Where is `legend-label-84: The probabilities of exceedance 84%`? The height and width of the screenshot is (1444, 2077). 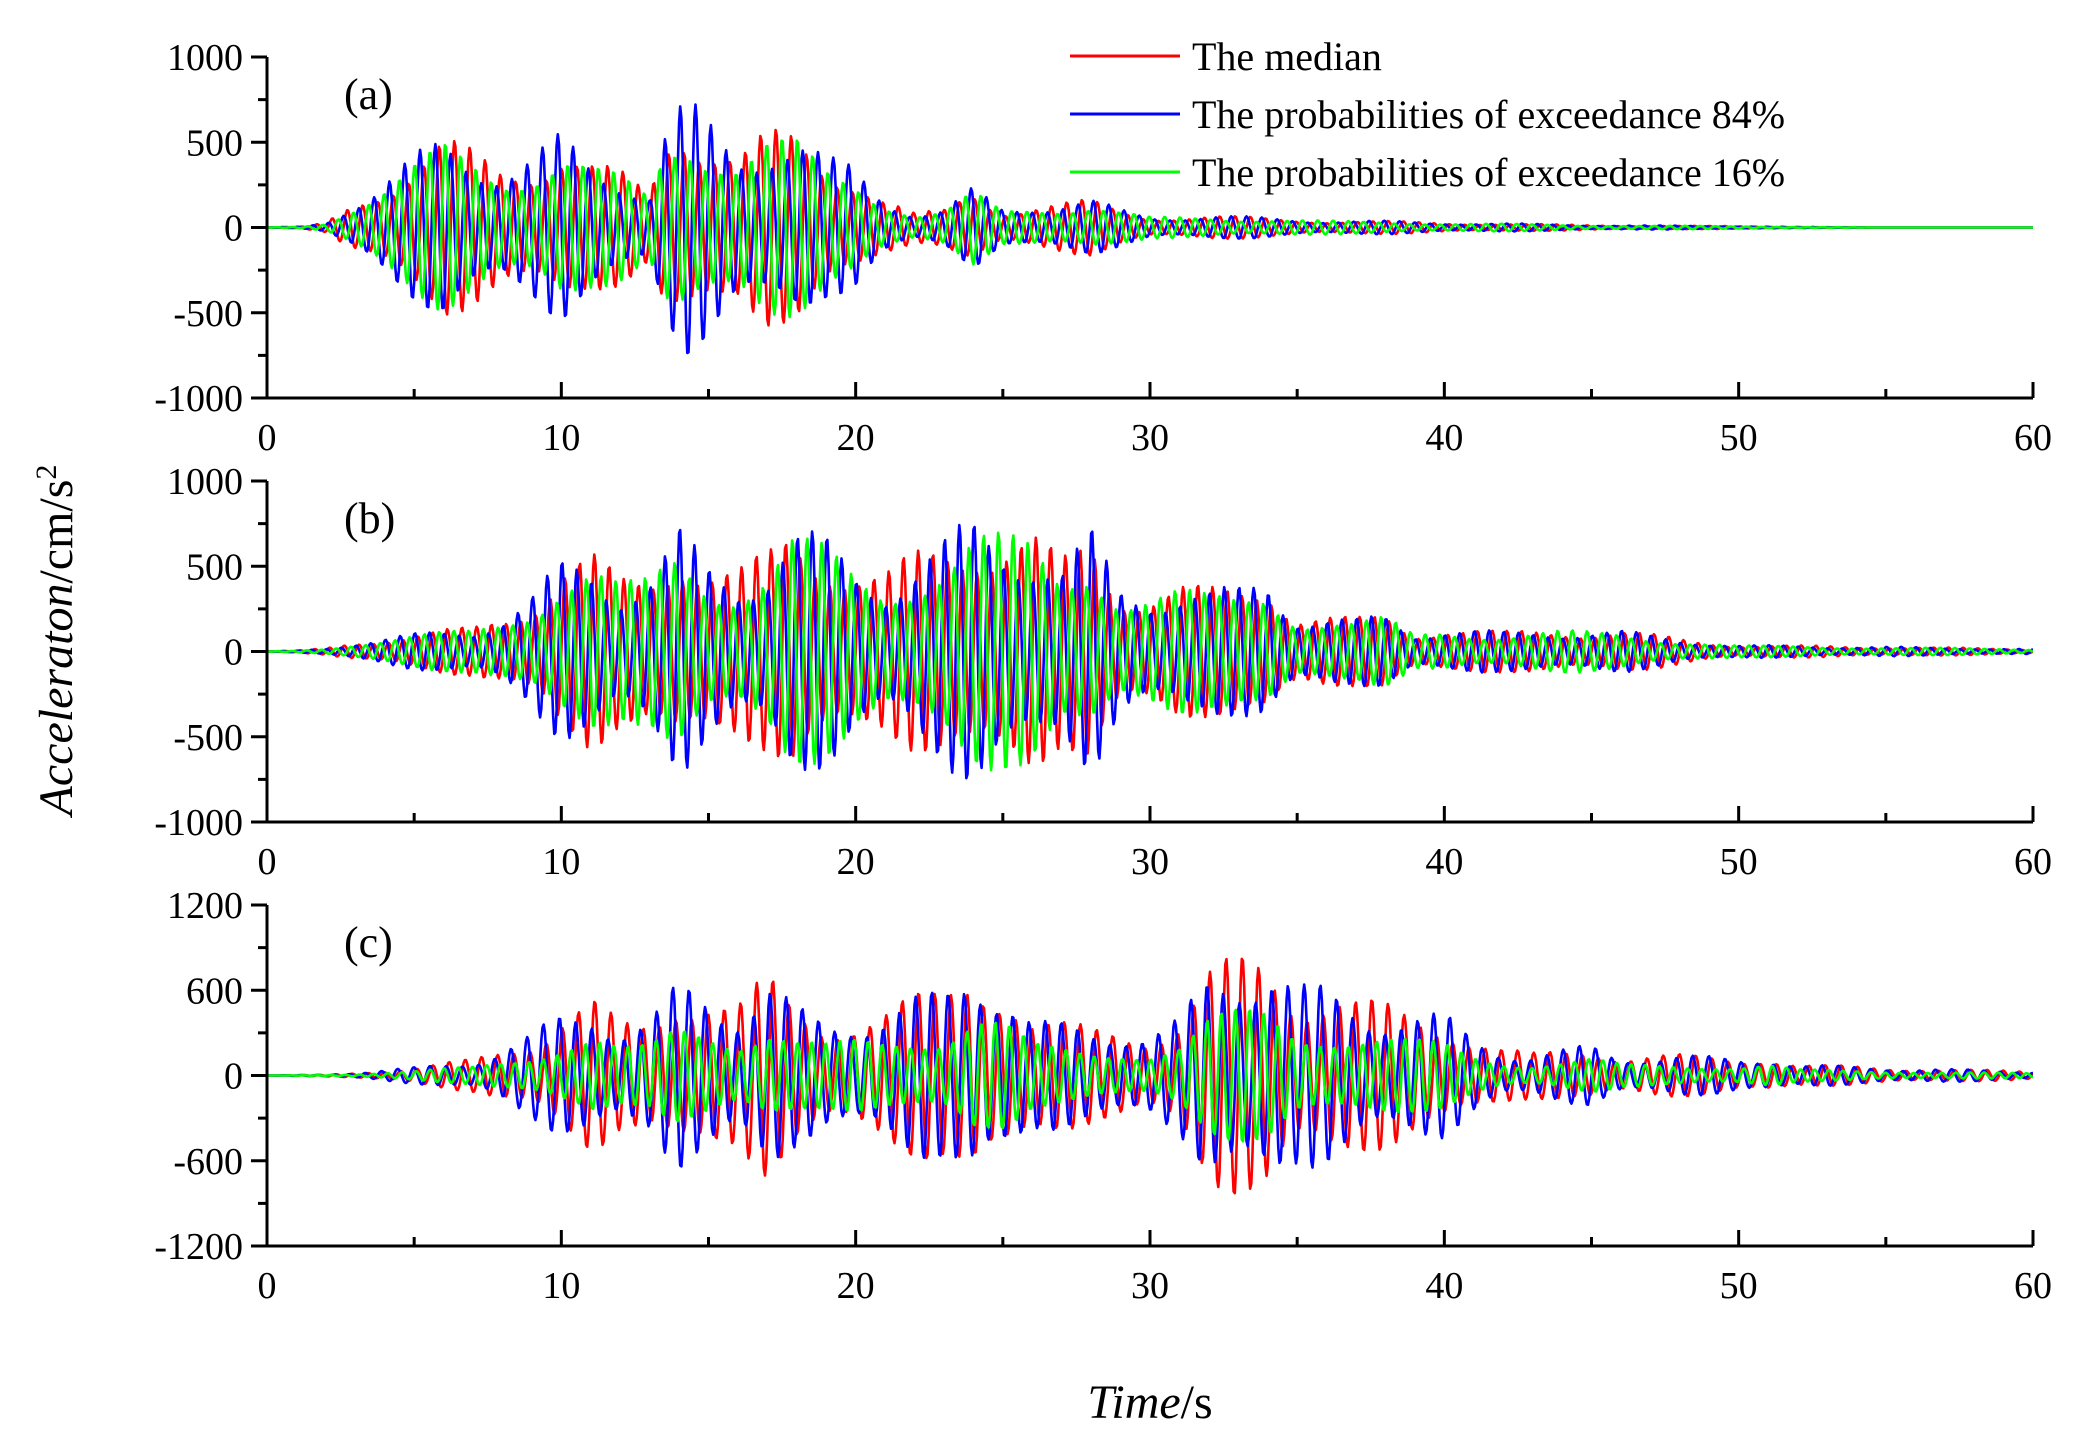 legend-label-84: The probabilities of exceedance 84% is located at coordinates (1488, 114).